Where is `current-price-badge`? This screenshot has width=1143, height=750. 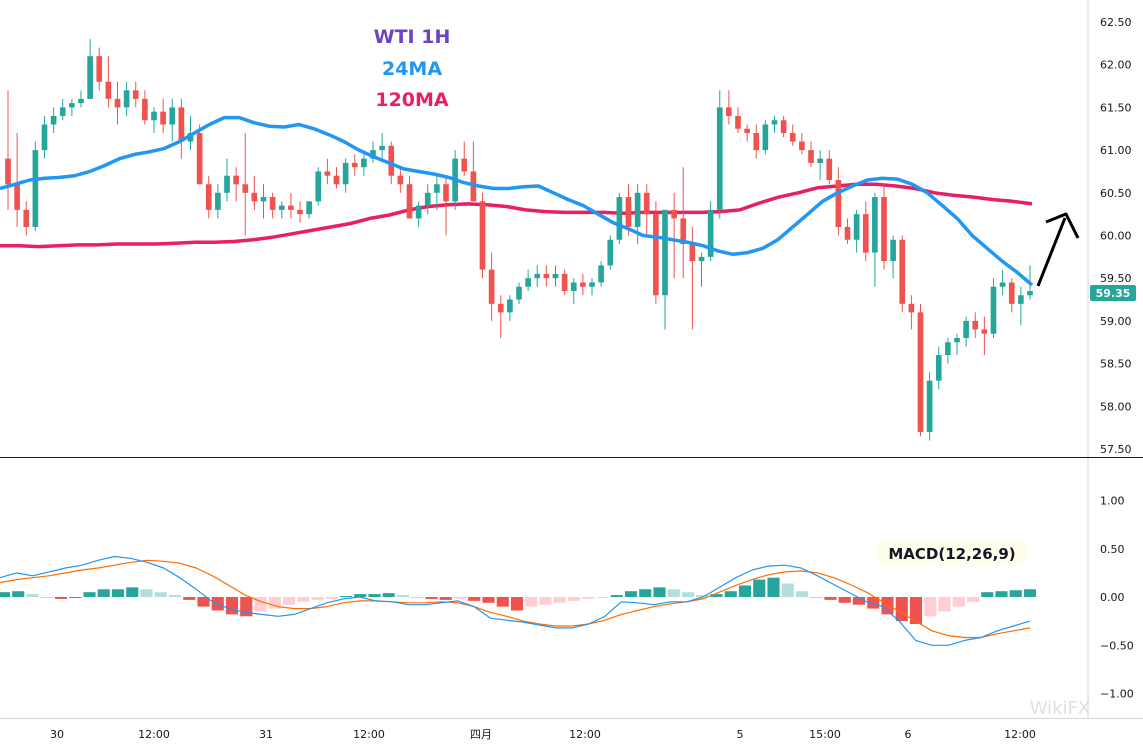 current-price-badge is located at coordinates (1113, 293).